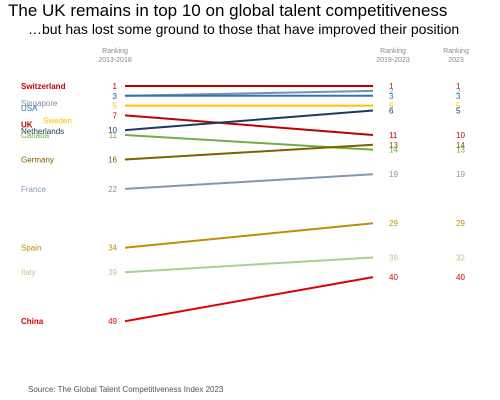 The height and width of the screenshot is (400, 500). What do you see at coordinates (458, 96) in the screenshot?
I see `rank-label-2023-usa: 3` at bounding box center [458, 96].